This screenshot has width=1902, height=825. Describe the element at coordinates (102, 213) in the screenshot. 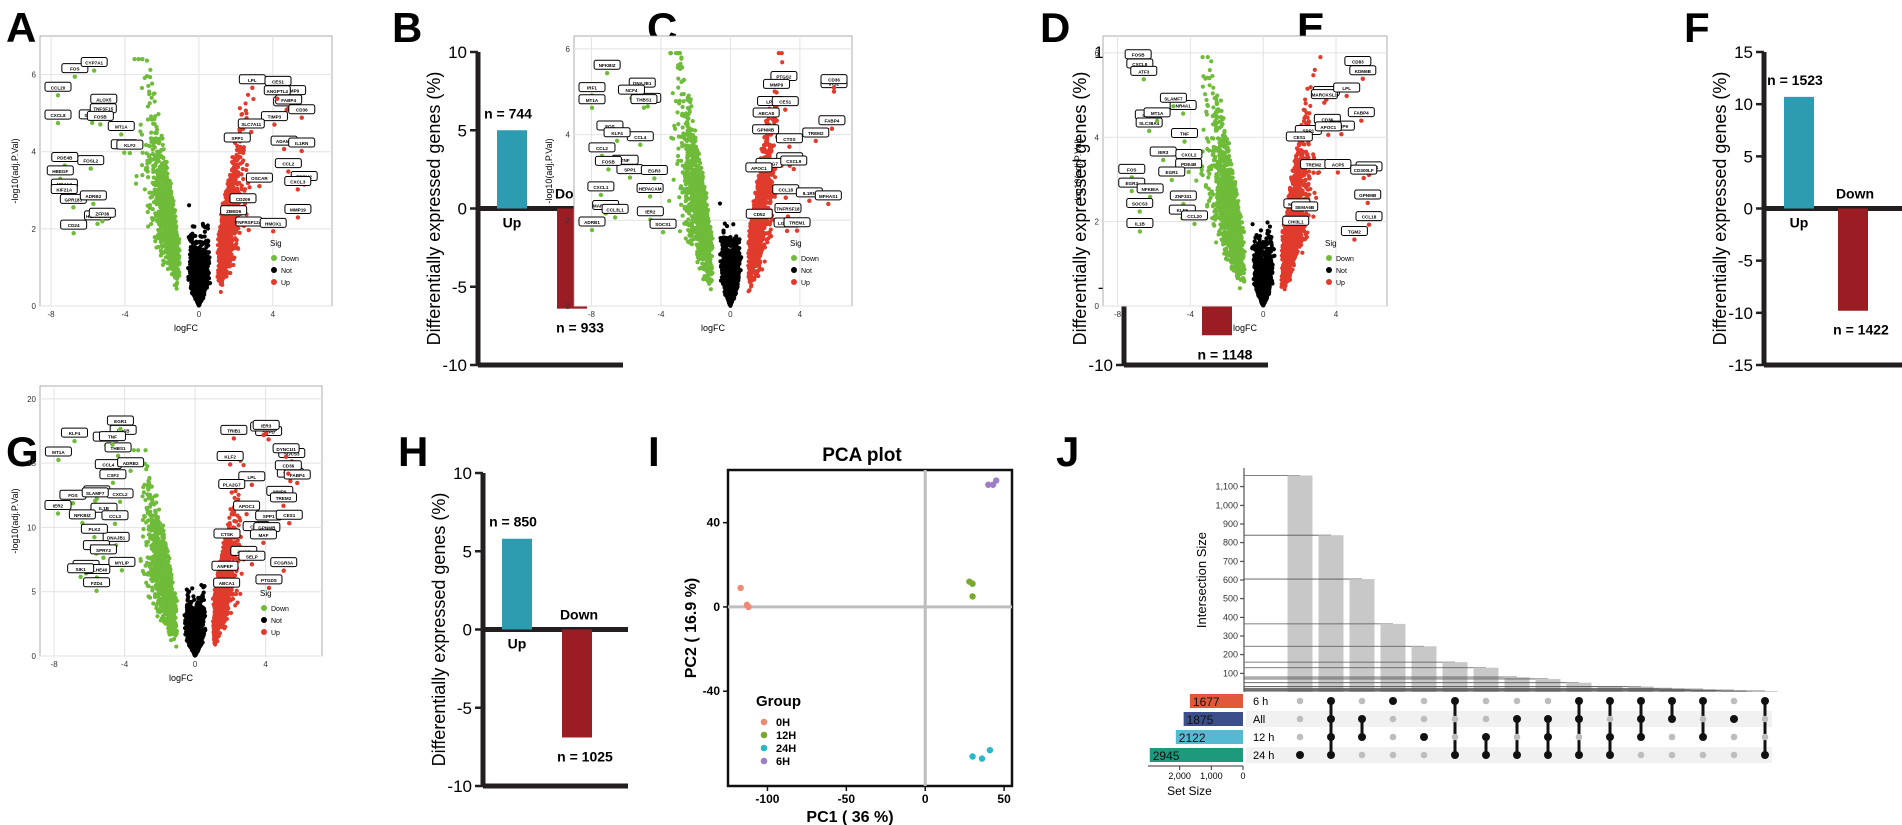

I see `gene-label: ZFP36` at that location.